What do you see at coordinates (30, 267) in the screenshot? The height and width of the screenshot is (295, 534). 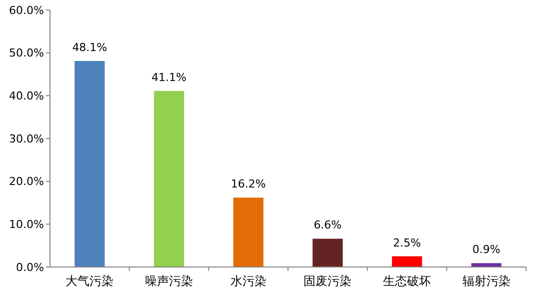 I see `y-tick-label: 0.0%` at bounding box center [30, 267].